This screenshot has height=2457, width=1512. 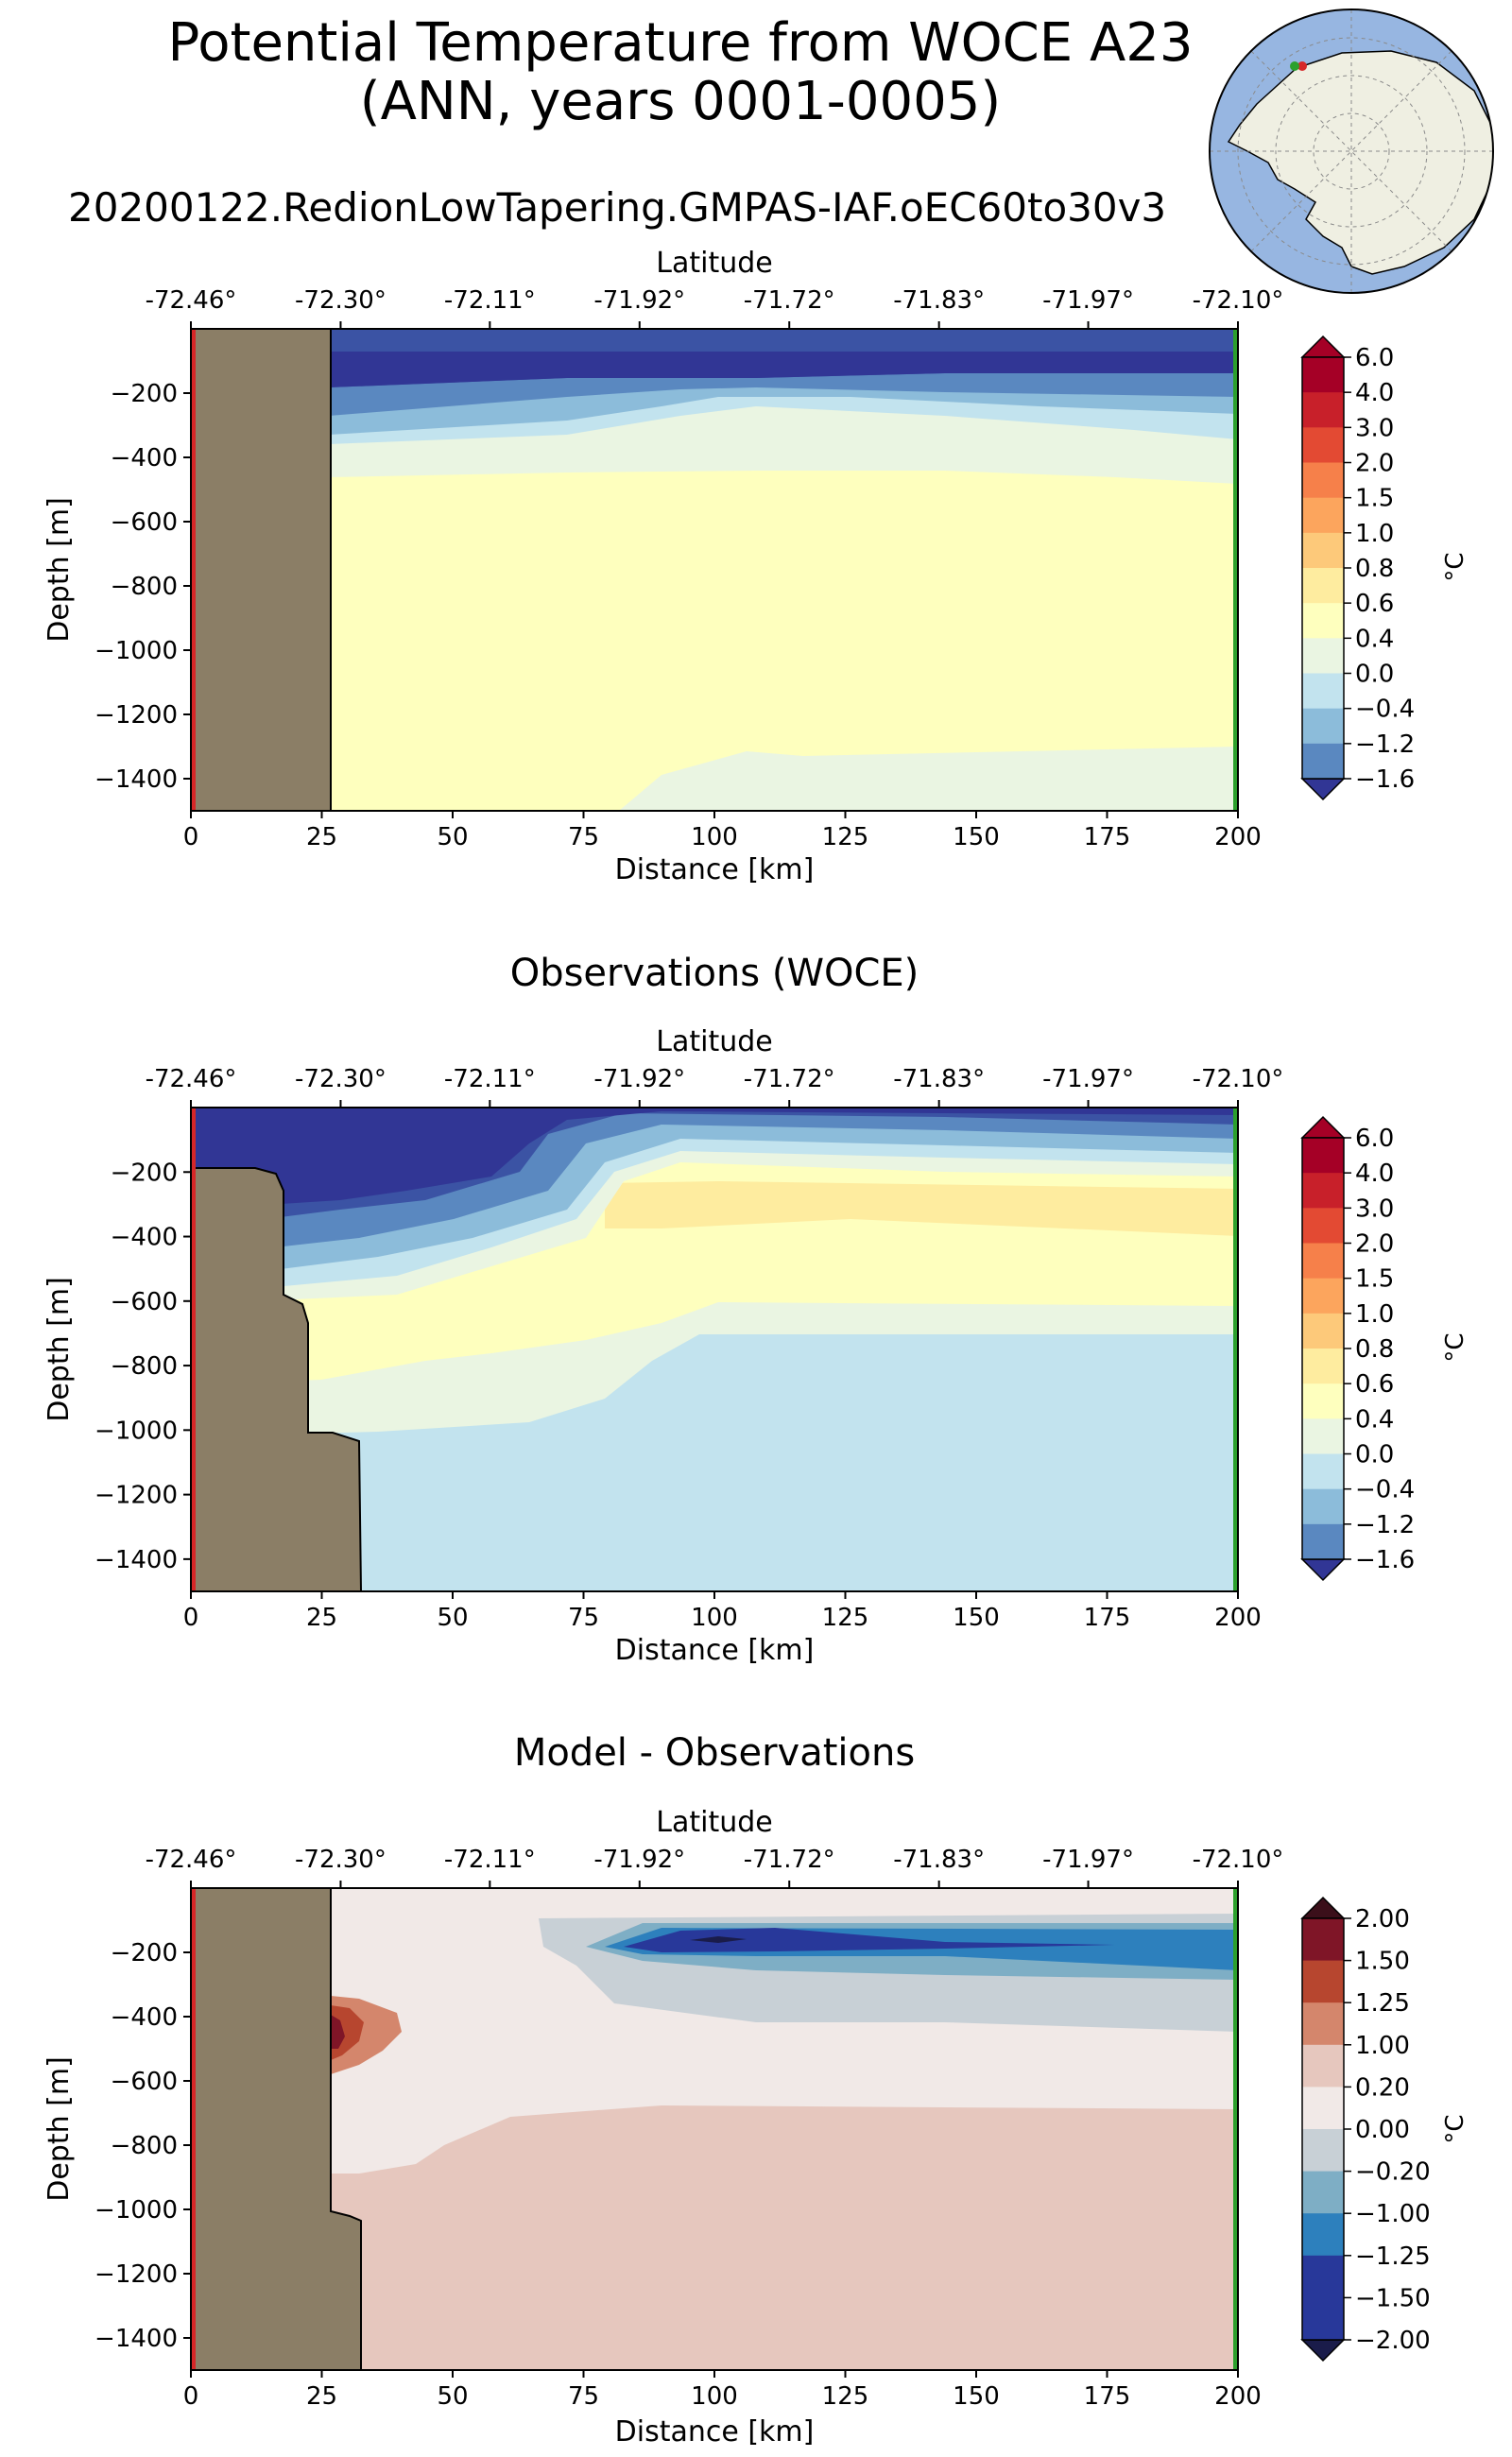 What do you see at coordinates (714, 1822) in the screenshot?
I see `diff-top-axis-label: Latitude` at bounding box center [714, 1822].